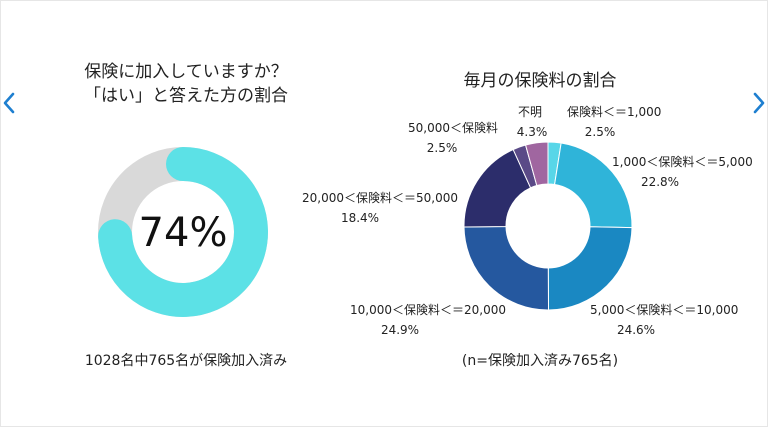 This screenshot has width=770, height=429. I want to click on insurance-rate-donut: 74%, so click(183, 232).